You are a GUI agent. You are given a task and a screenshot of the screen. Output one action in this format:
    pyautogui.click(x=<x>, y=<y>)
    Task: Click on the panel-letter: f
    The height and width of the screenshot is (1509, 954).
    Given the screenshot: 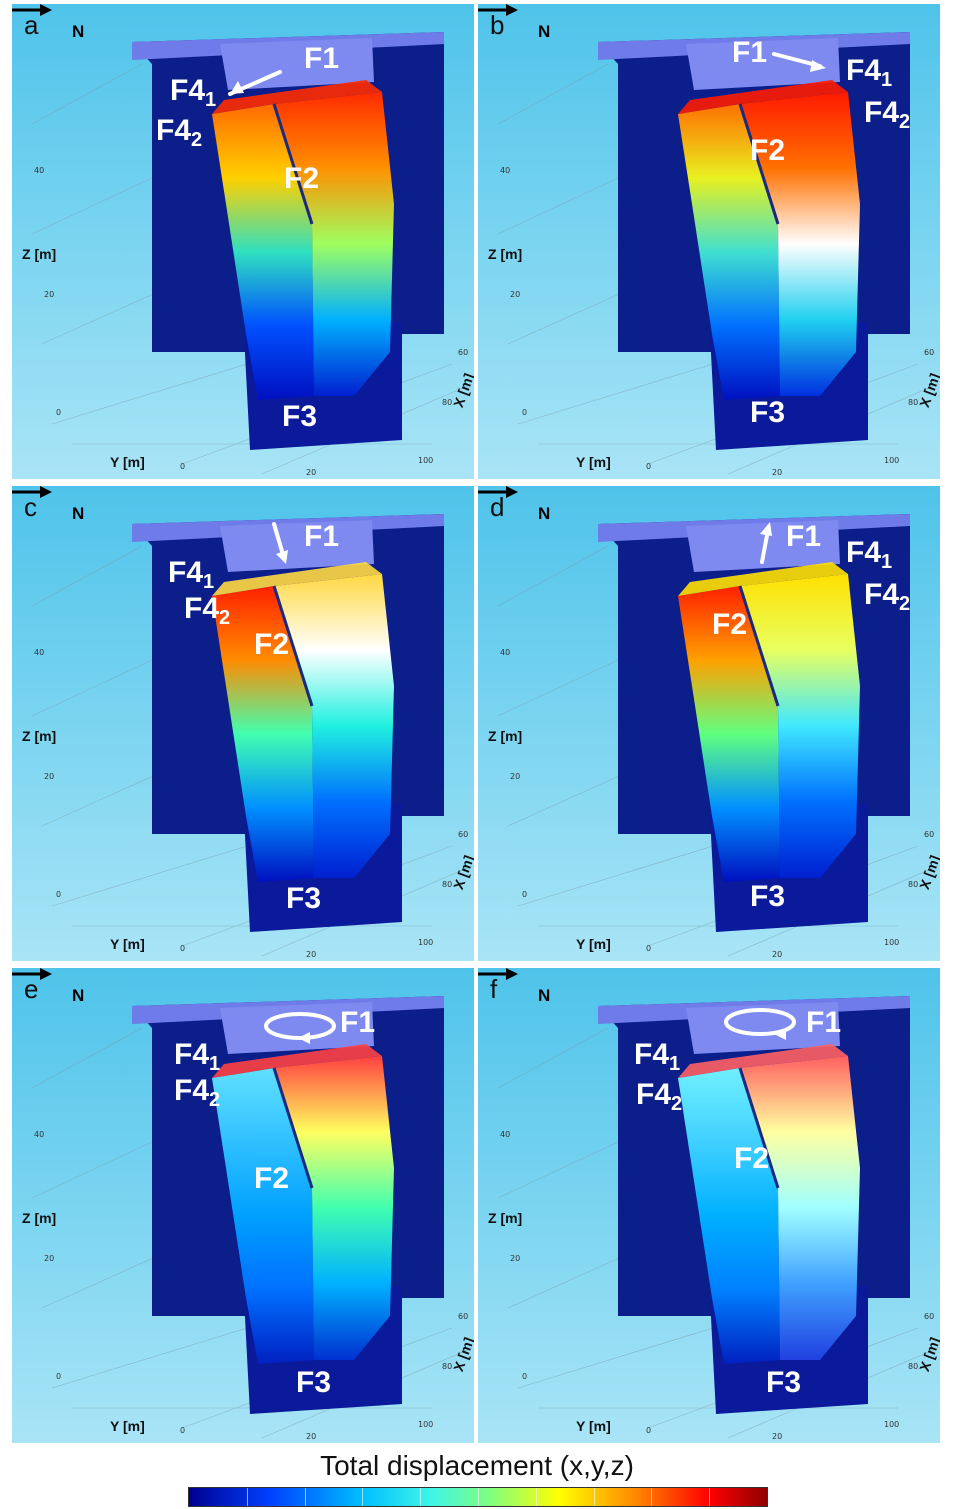 What is the action you would take?
    pyautogui.click(x=494, y=989)
    